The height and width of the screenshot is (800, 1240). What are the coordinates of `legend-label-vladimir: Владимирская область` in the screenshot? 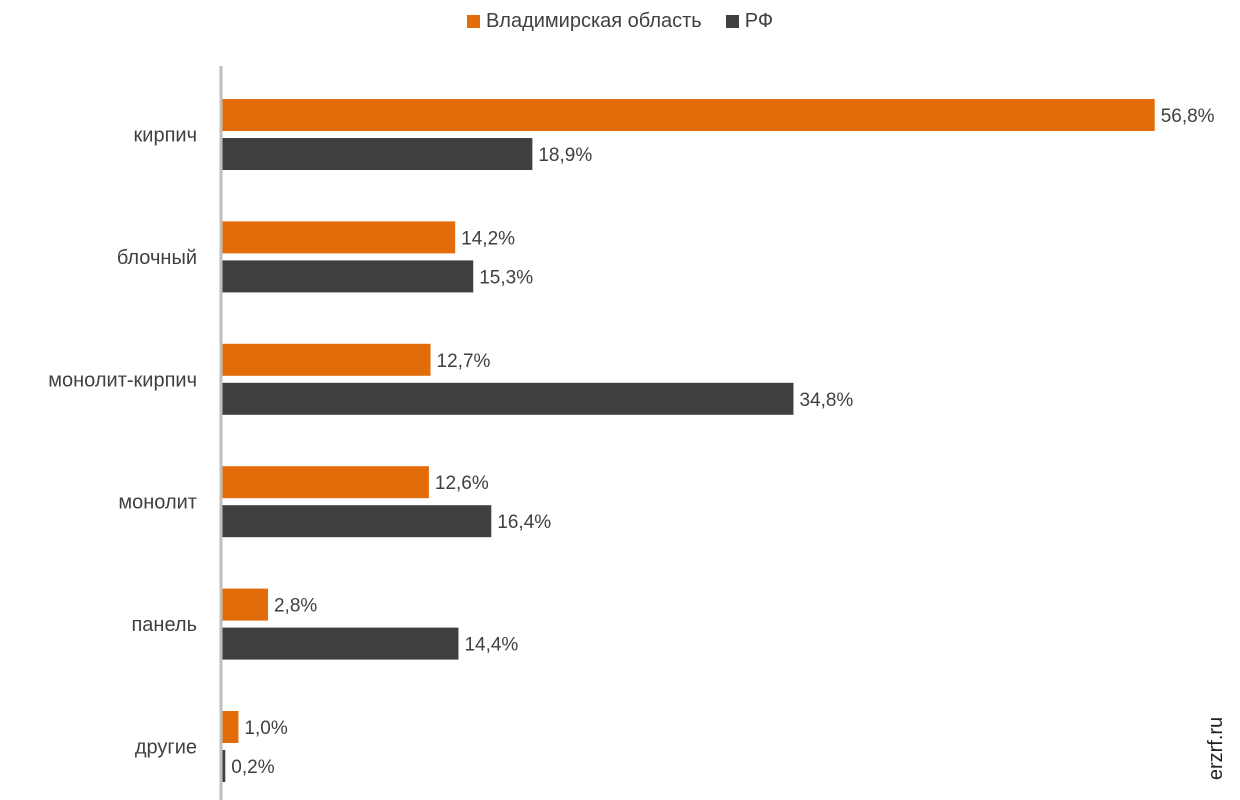 It's located at (593, 21).